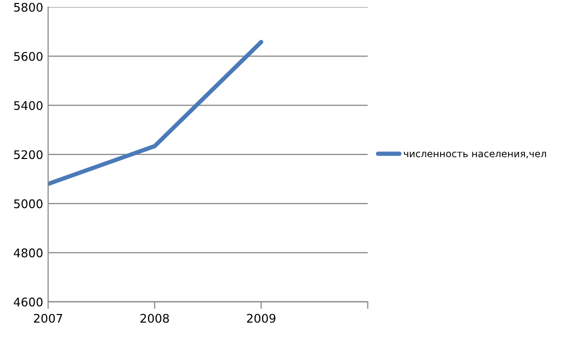 The image size is (580, 338). Describe the element at coordinates (261, 318) in the screenshot. I see `x-tick-label: 2009` at that location.